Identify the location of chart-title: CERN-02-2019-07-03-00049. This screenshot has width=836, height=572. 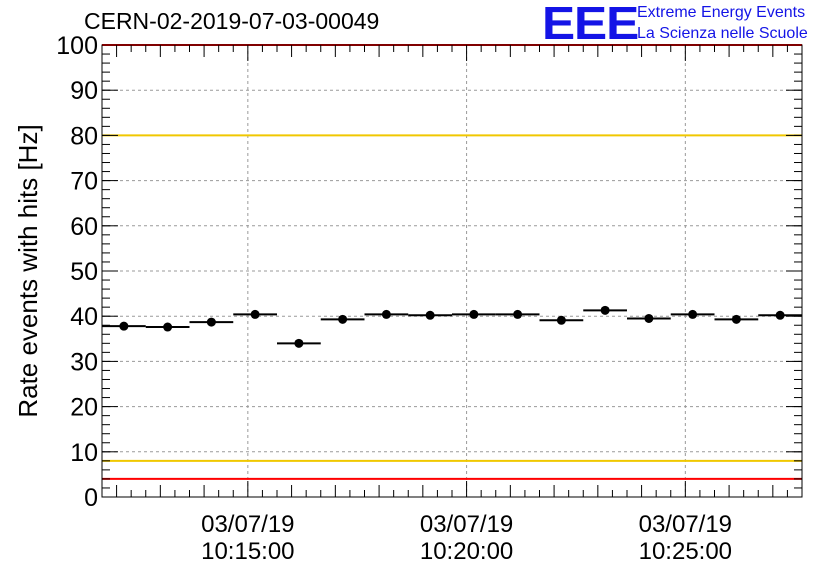
(232, 21).